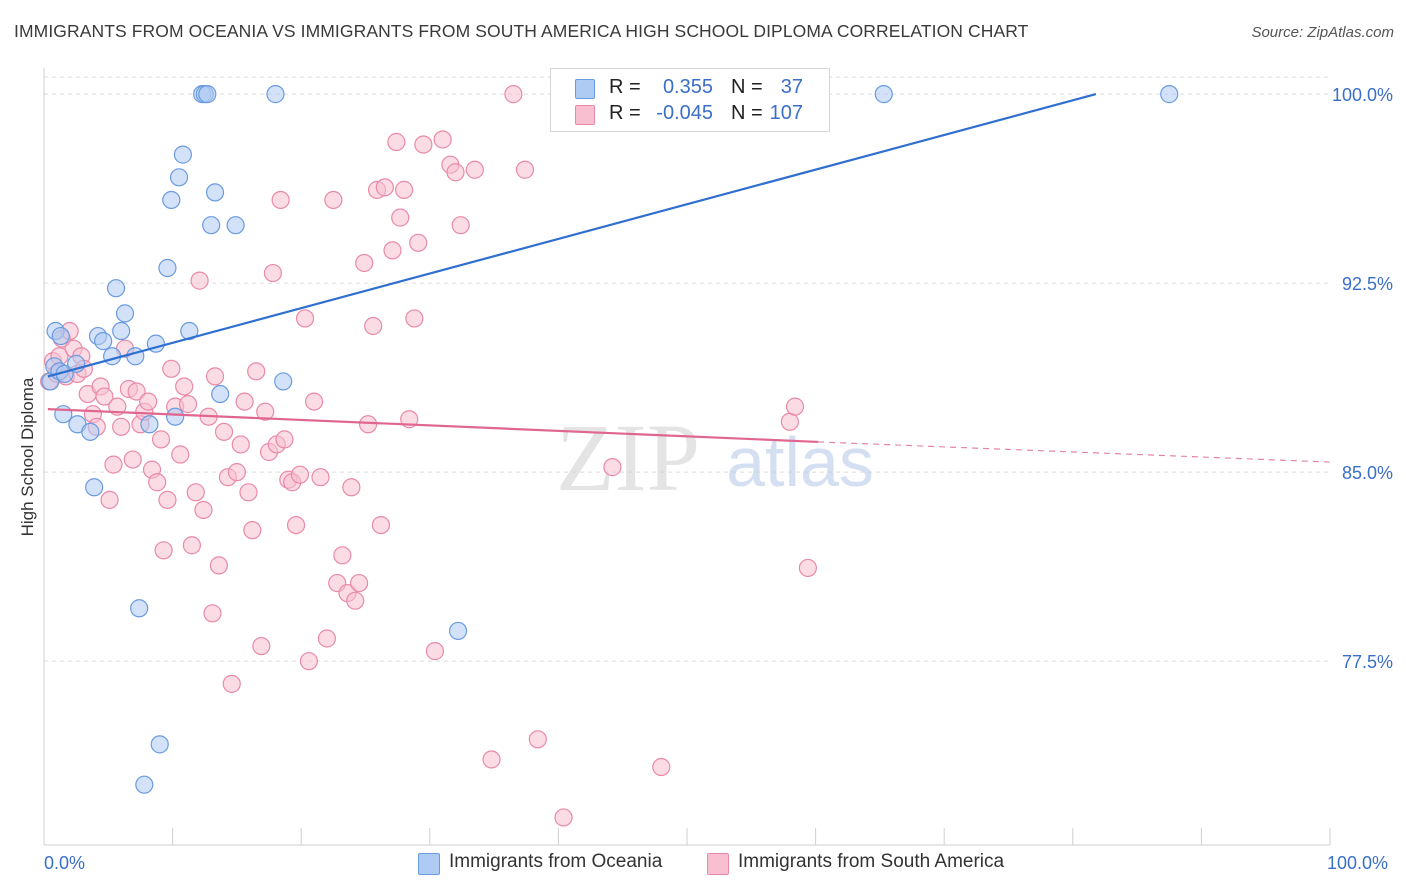  I want to click on bottom-legend-oceania: Immigrants from Oceania, so click(556, 861).